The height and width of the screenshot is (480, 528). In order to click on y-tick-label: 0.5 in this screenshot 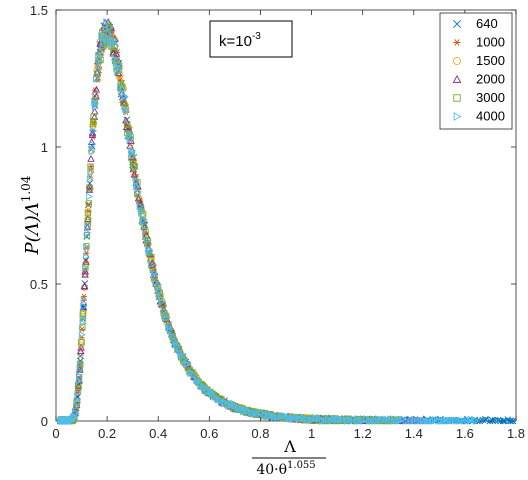, I will do `click(39, 284)`.